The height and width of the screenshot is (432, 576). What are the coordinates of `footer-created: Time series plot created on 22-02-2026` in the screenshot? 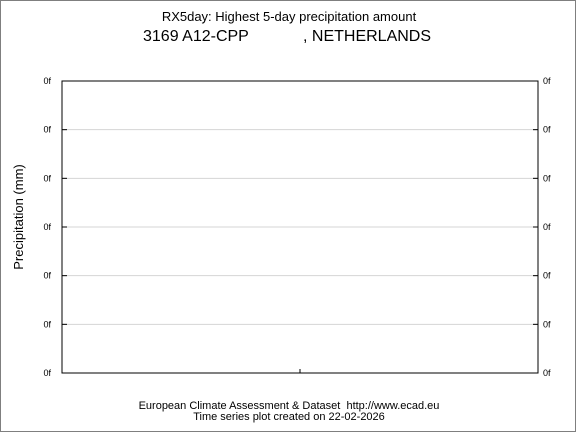 It's located at (289, 417).